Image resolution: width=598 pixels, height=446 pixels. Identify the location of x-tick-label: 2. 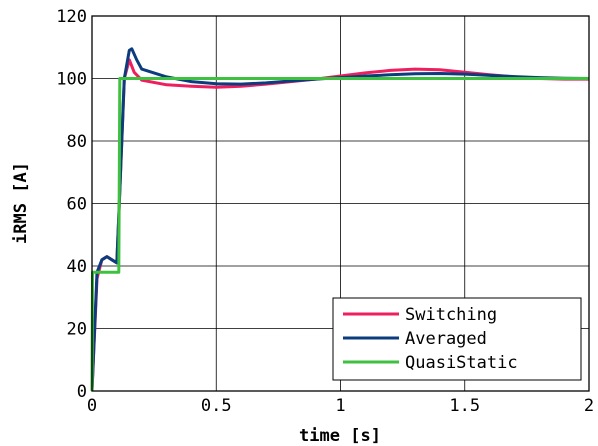
(589, 406).